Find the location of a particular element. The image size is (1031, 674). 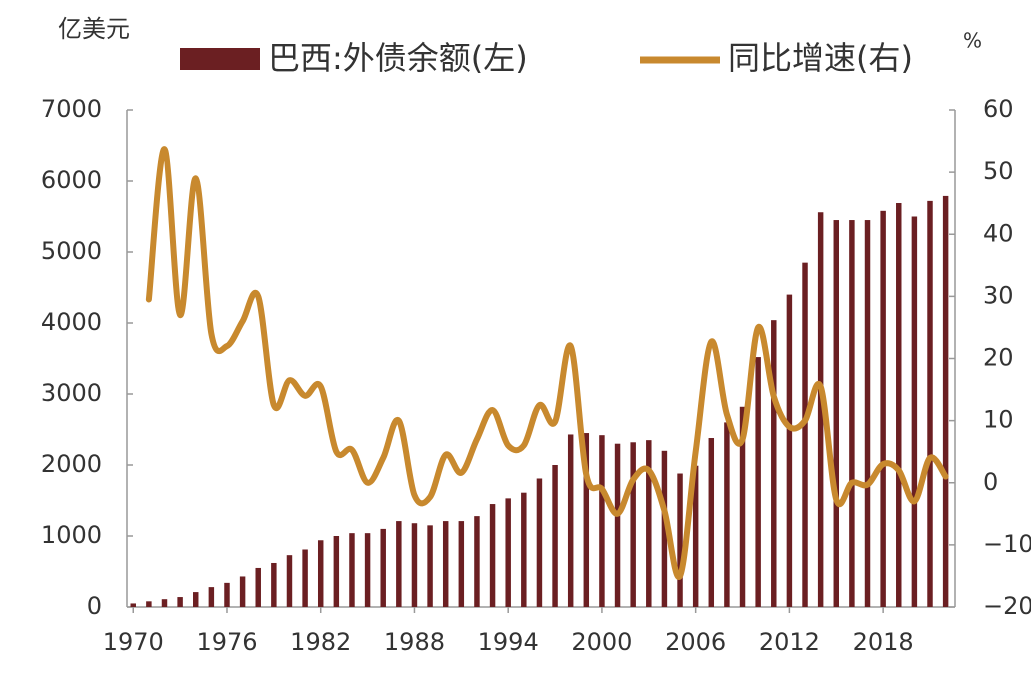

x-tick-label: 2018 is located at coordinates (883, 642).